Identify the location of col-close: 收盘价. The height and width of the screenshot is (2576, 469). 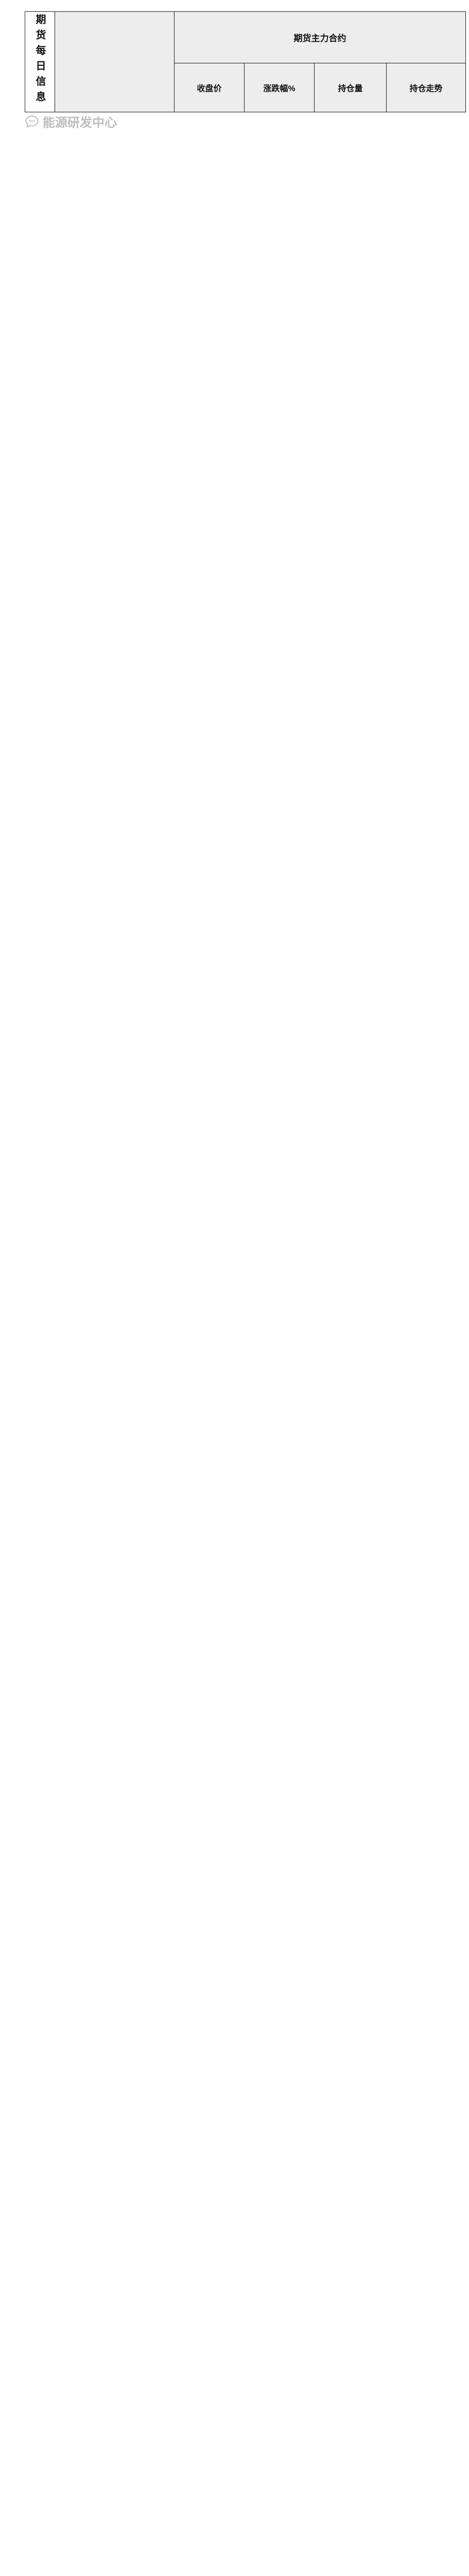
(209, 87).